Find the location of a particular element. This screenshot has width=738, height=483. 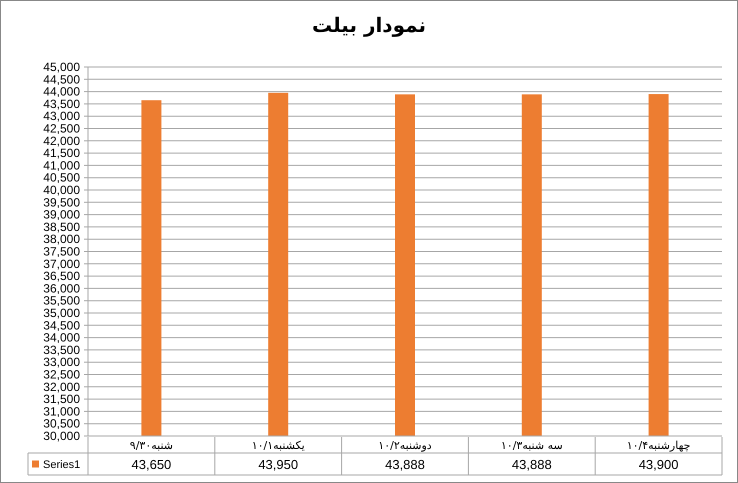

y-tick-label: 45,000 is located at coordinates (61, 67).